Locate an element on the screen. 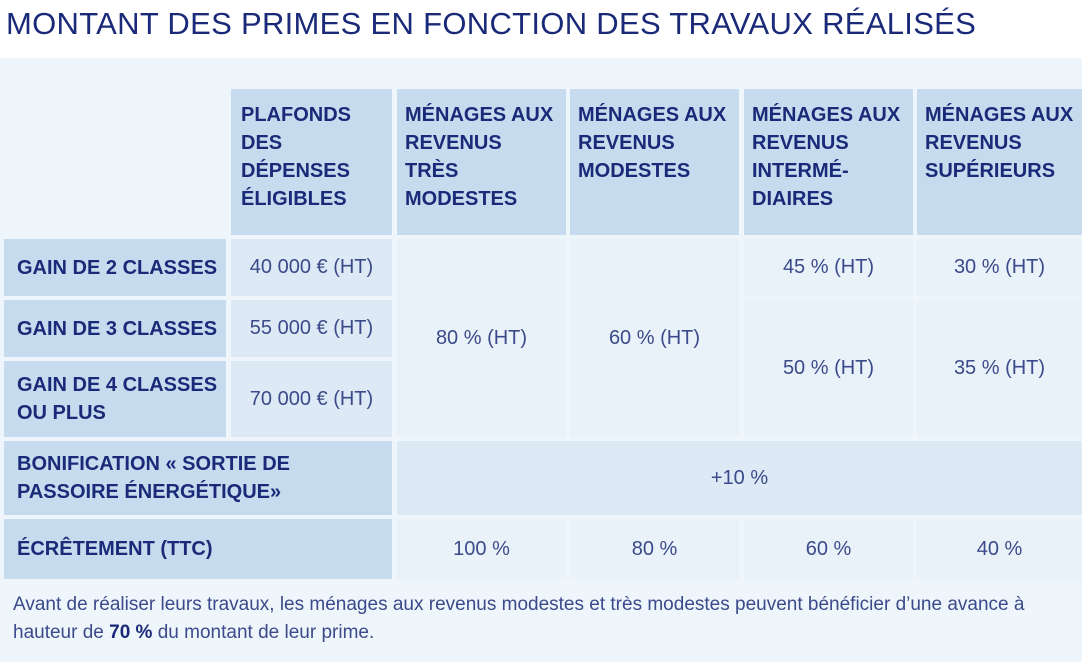  plafond-gain2: 40 000 € (HT) is located at coordinates (311, 267).